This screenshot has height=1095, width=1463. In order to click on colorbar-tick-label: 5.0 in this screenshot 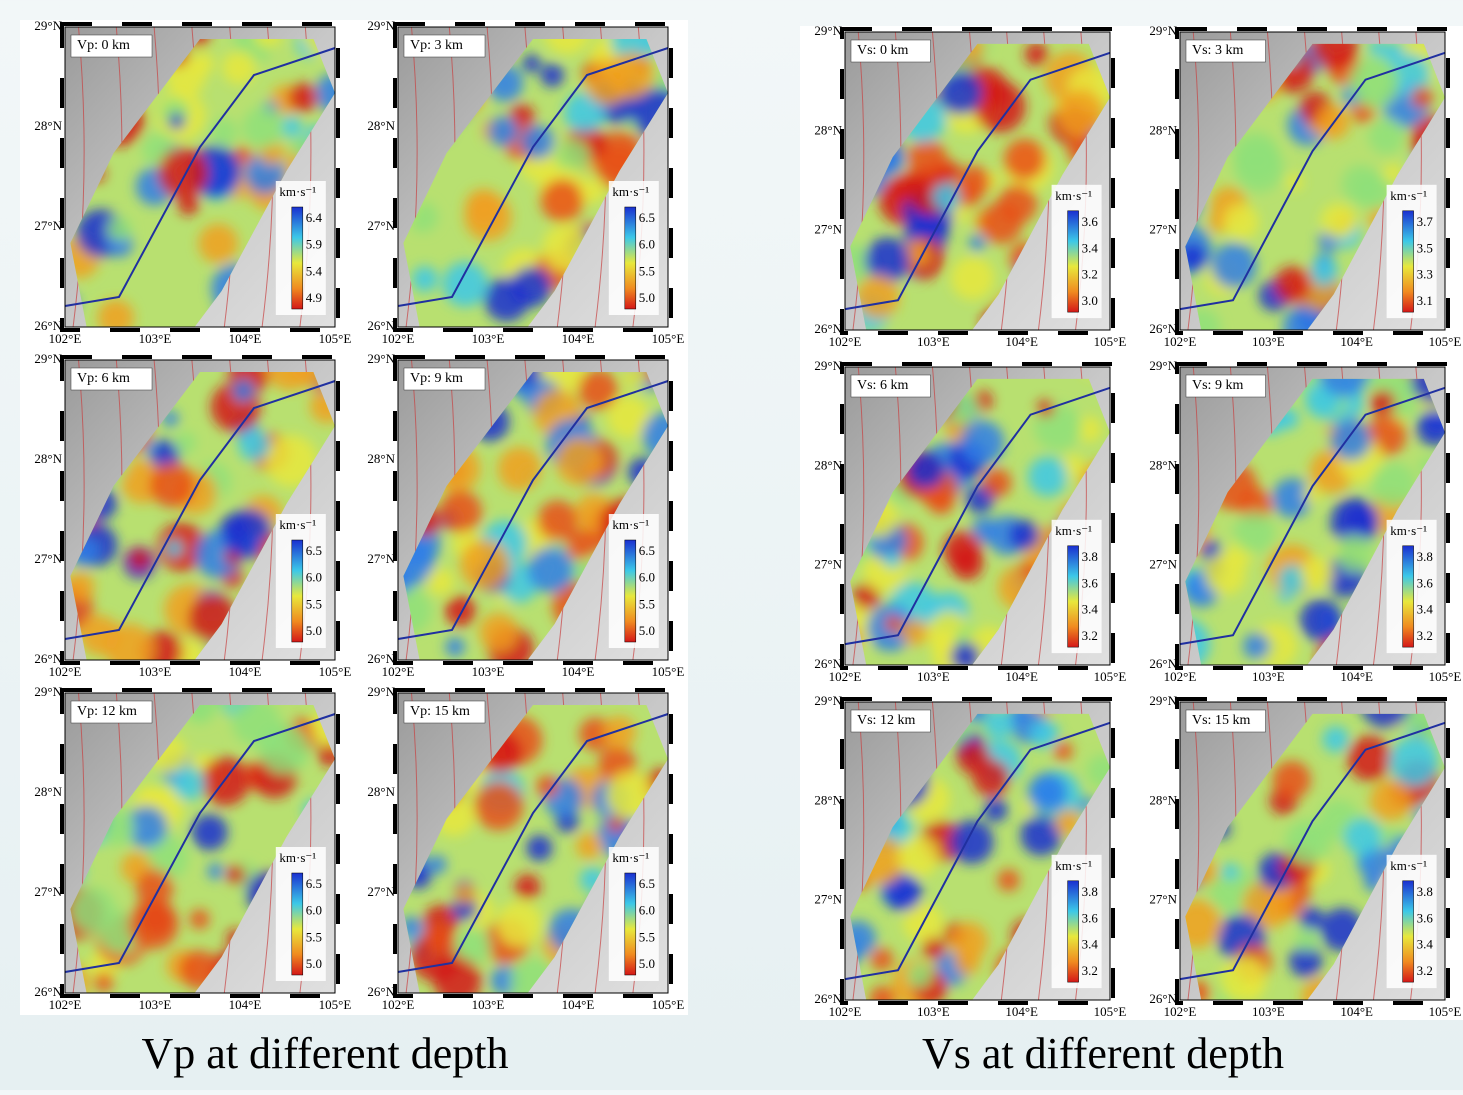, I will do `click(647, 297)`.